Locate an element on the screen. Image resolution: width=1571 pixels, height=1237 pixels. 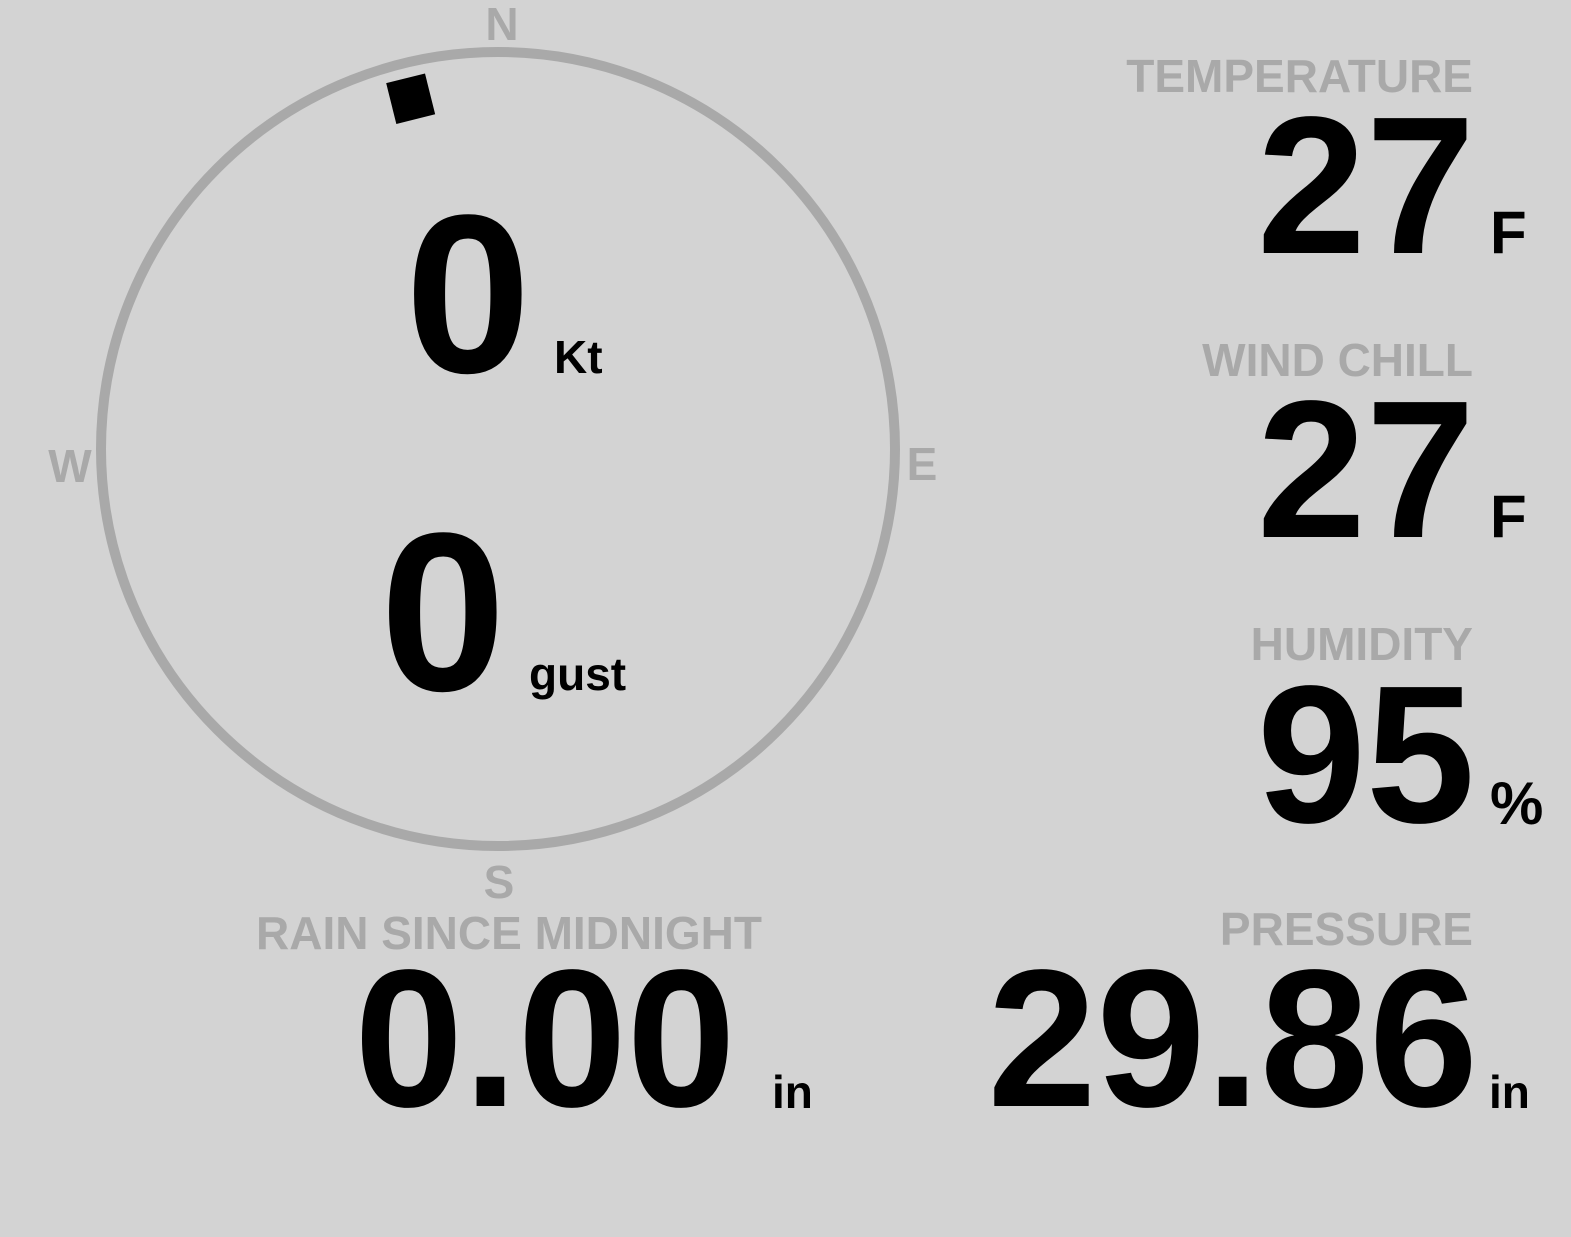
rain-value: 0.00 is located at coordinates (544, 1038).